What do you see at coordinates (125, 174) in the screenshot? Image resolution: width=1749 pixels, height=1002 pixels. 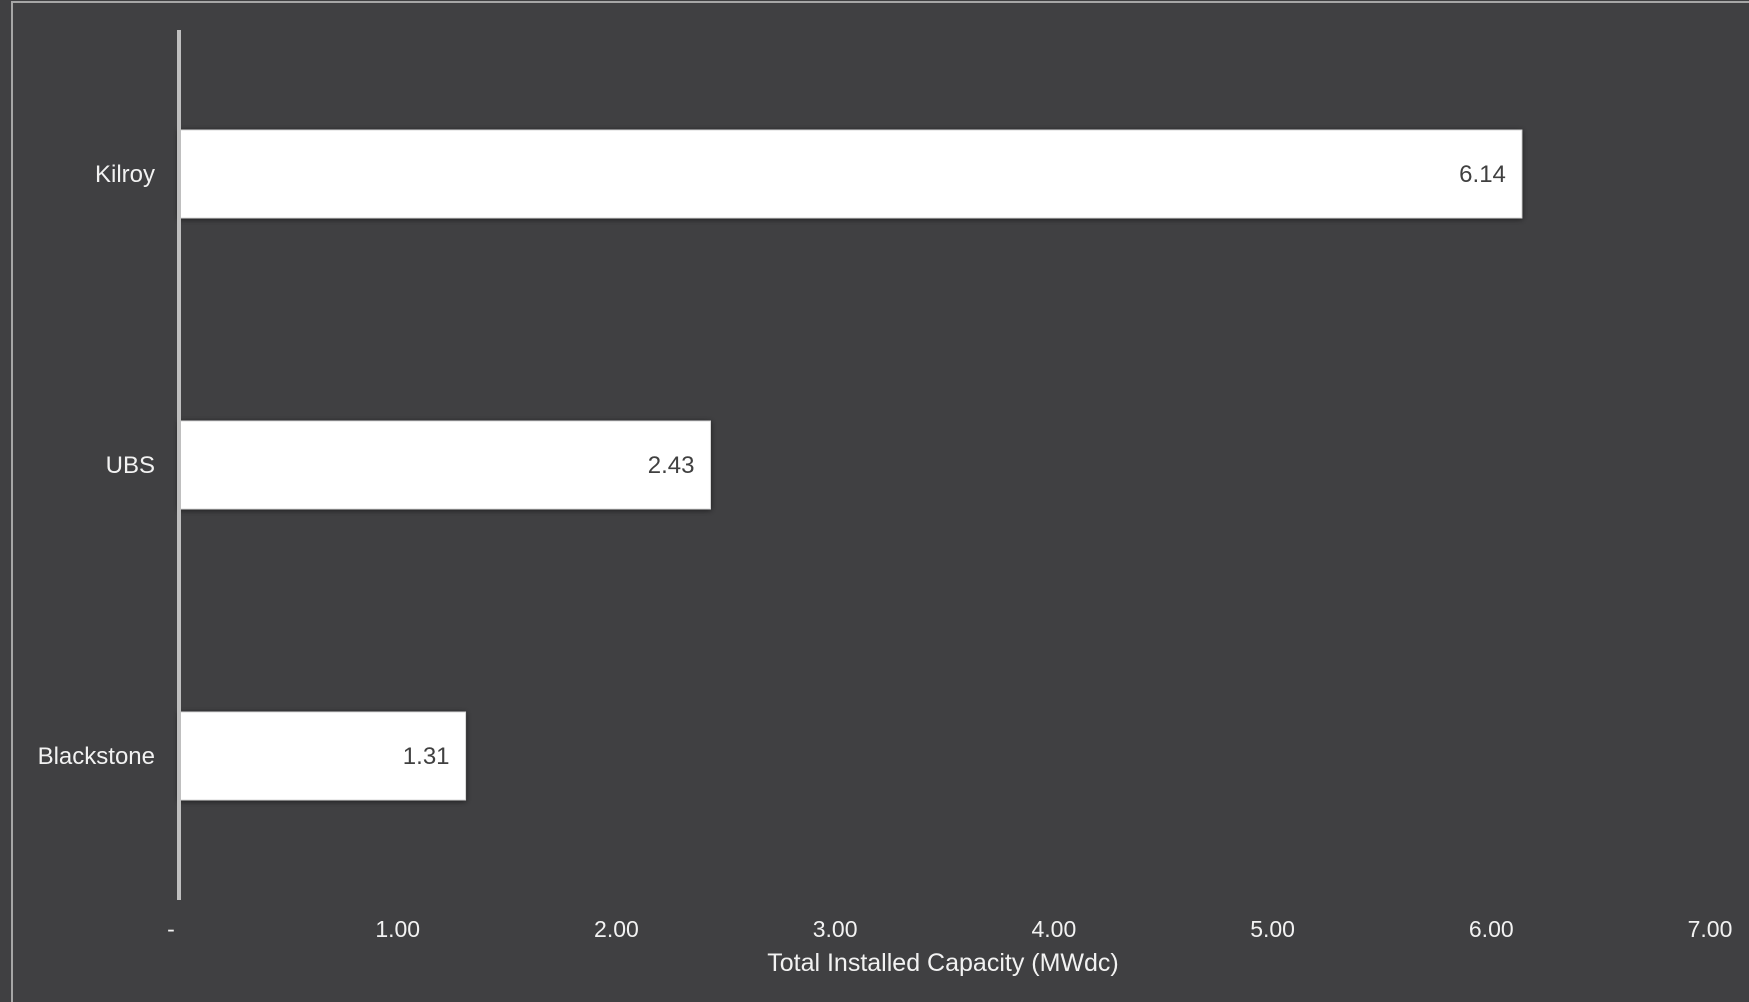 I see `category-label-kilroy: Kilroy` at bounding box center [125, 174].